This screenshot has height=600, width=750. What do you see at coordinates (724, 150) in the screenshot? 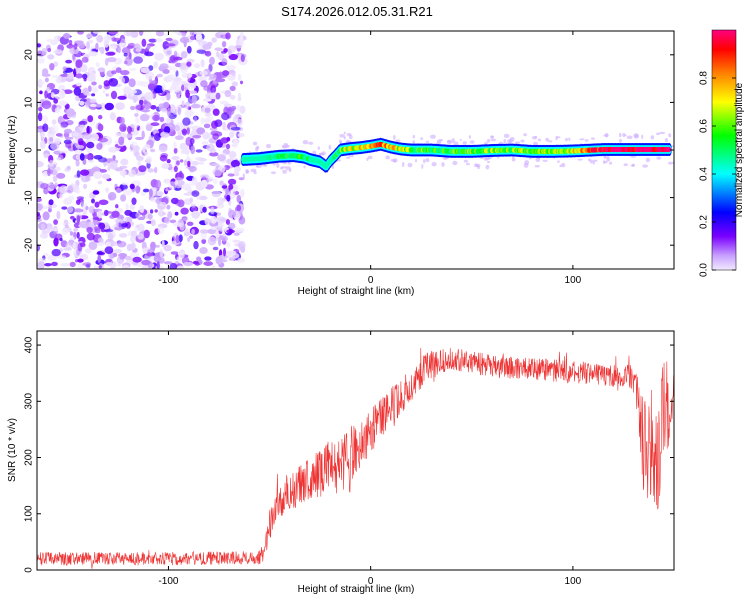
I see `colorbar-gradient` at bounding box center [724, 150].